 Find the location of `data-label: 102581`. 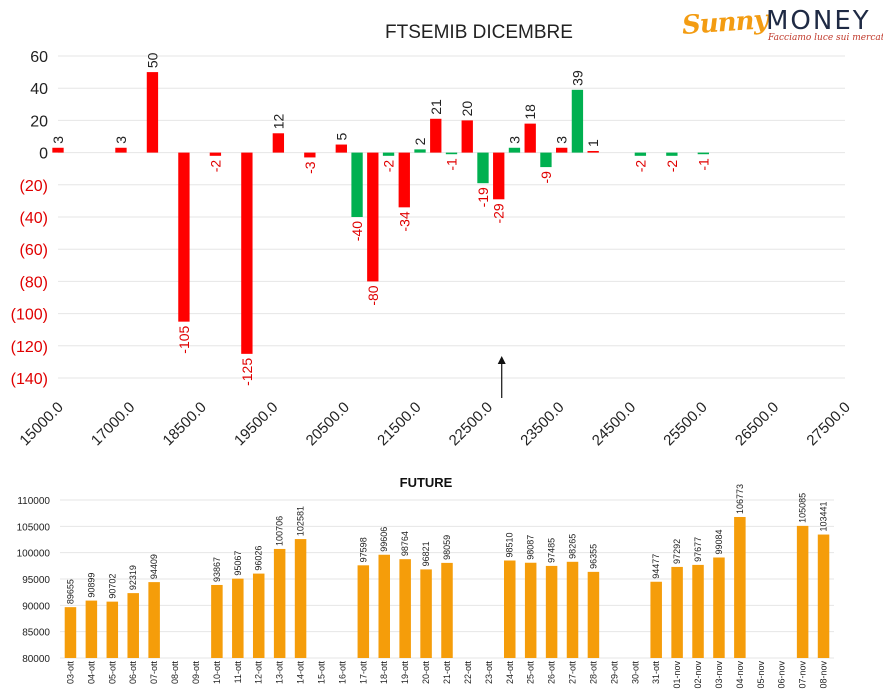

data-label: 102581 is located at coordinates (301, 521).